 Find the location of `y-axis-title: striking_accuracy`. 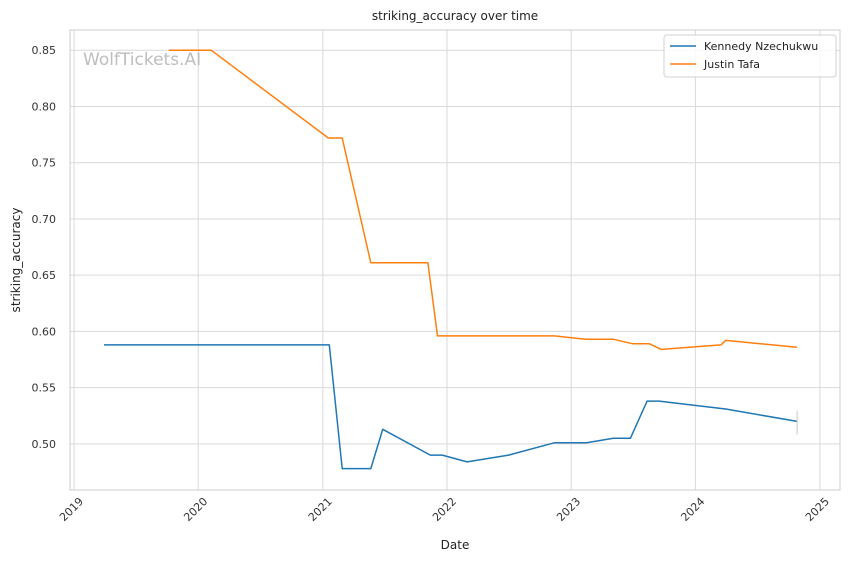

y-axis-title: striking_accuracy is located at coordinates (16, 260).